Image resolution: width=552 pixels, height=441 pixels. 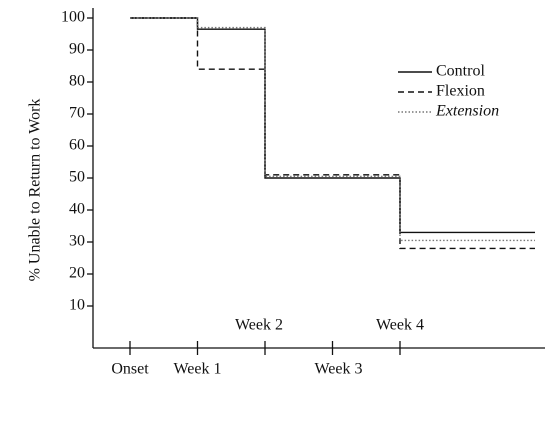 I want to click on y-tick-label: 70, so click(x=77, y=113).